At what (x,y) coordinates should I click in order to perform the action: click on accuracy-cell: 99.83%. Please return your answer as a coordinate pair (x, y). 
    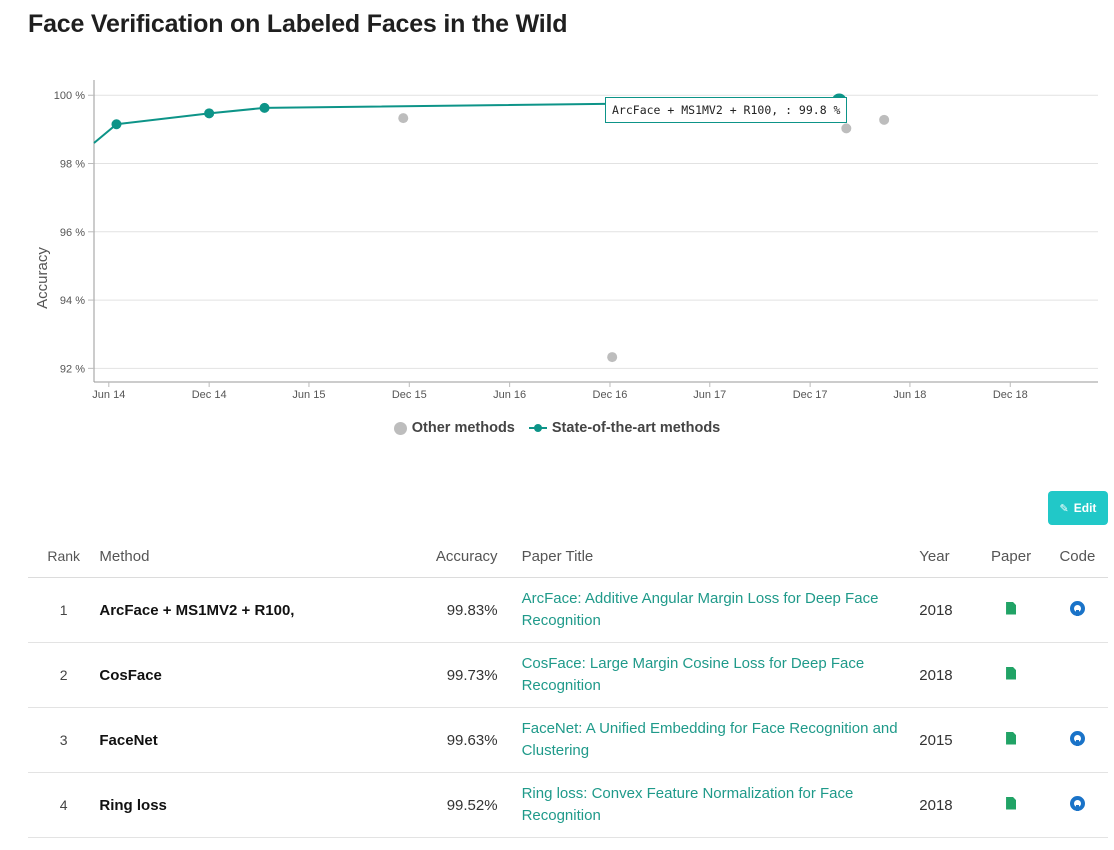
    Looking at the image, I should click on (463, 610).